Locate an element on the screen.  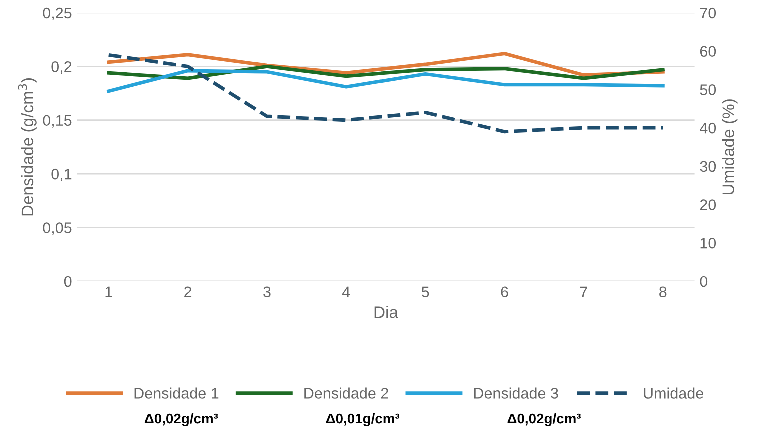
y-tick-label: 0,1 is located at coordinates (62, 175).